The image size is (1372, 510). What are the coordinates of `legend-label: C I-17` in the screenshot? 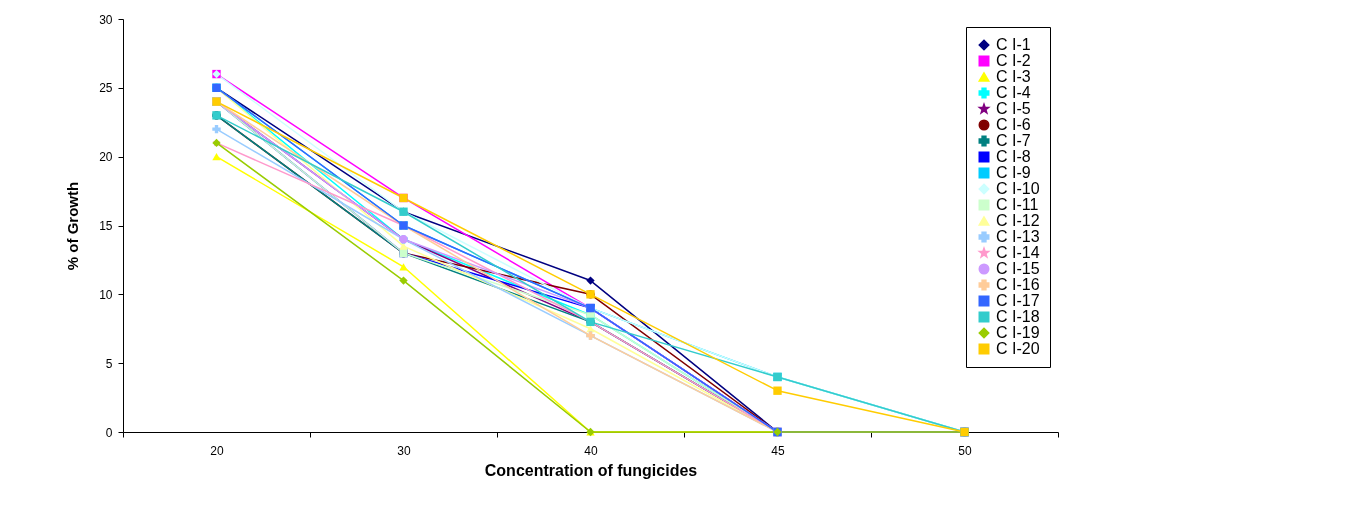 It's located at (1018, 300).